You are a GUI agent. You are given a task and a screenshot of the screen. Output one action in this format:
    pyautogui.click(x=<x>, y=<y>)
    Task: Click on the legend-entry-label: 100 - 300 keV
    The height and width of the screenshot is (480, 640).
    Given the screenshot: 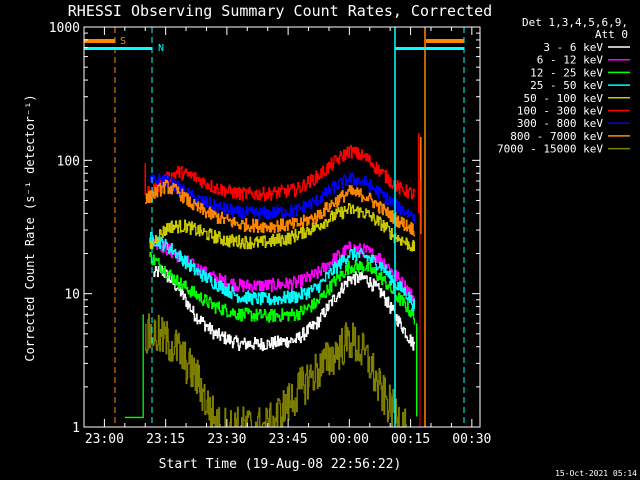 What is the action you would take?
    pyautogui.click(x=560, y=111)
    